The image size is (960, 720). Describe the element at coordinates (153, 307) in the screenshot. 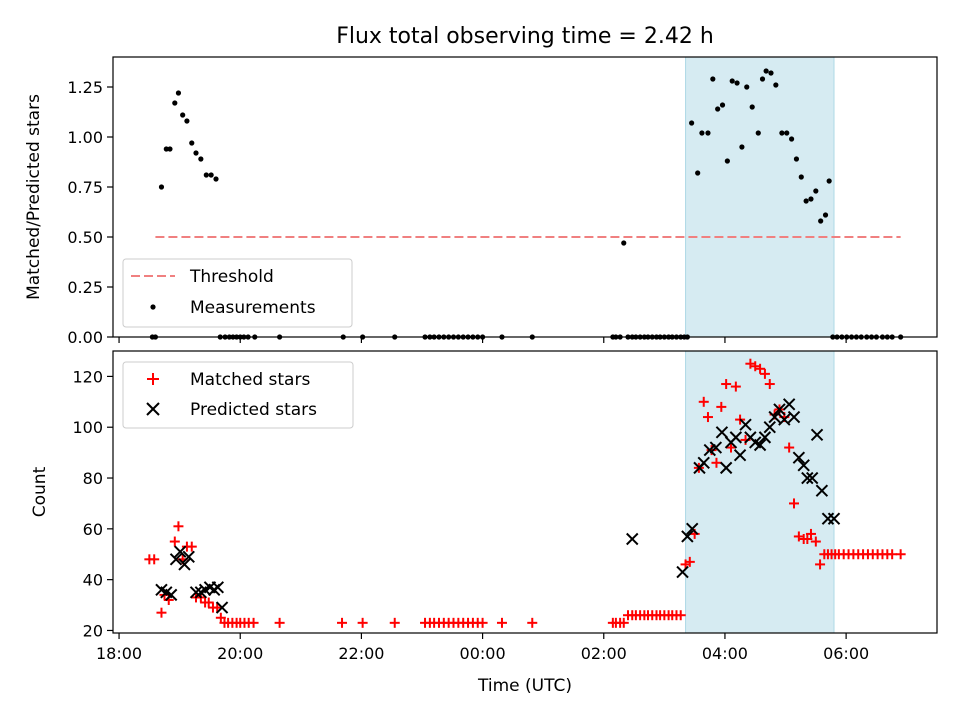

I see `legend-measurements-swatch` at that location.